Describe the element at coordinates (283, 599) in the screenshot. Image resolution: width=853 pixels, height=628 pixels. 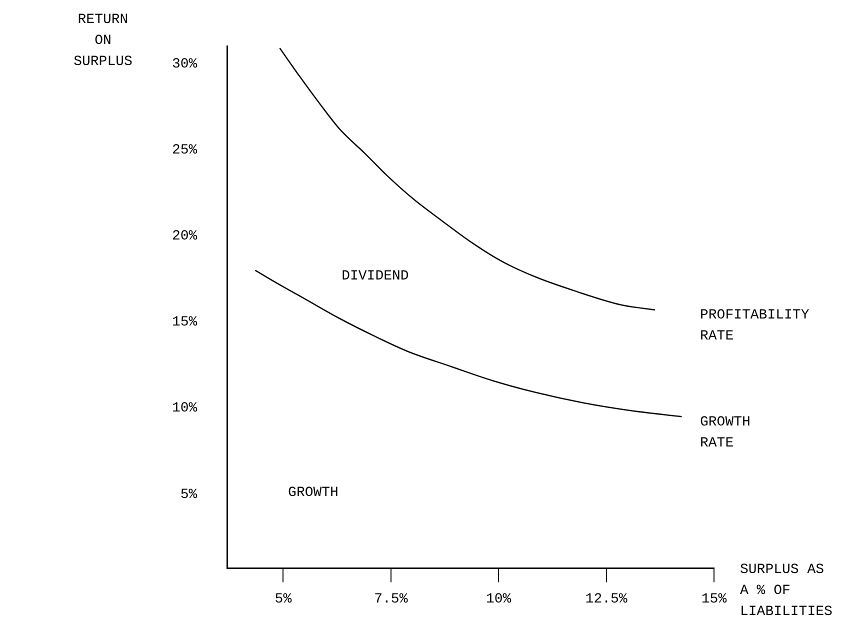
I see `x-tick-label: 5%` at that location.